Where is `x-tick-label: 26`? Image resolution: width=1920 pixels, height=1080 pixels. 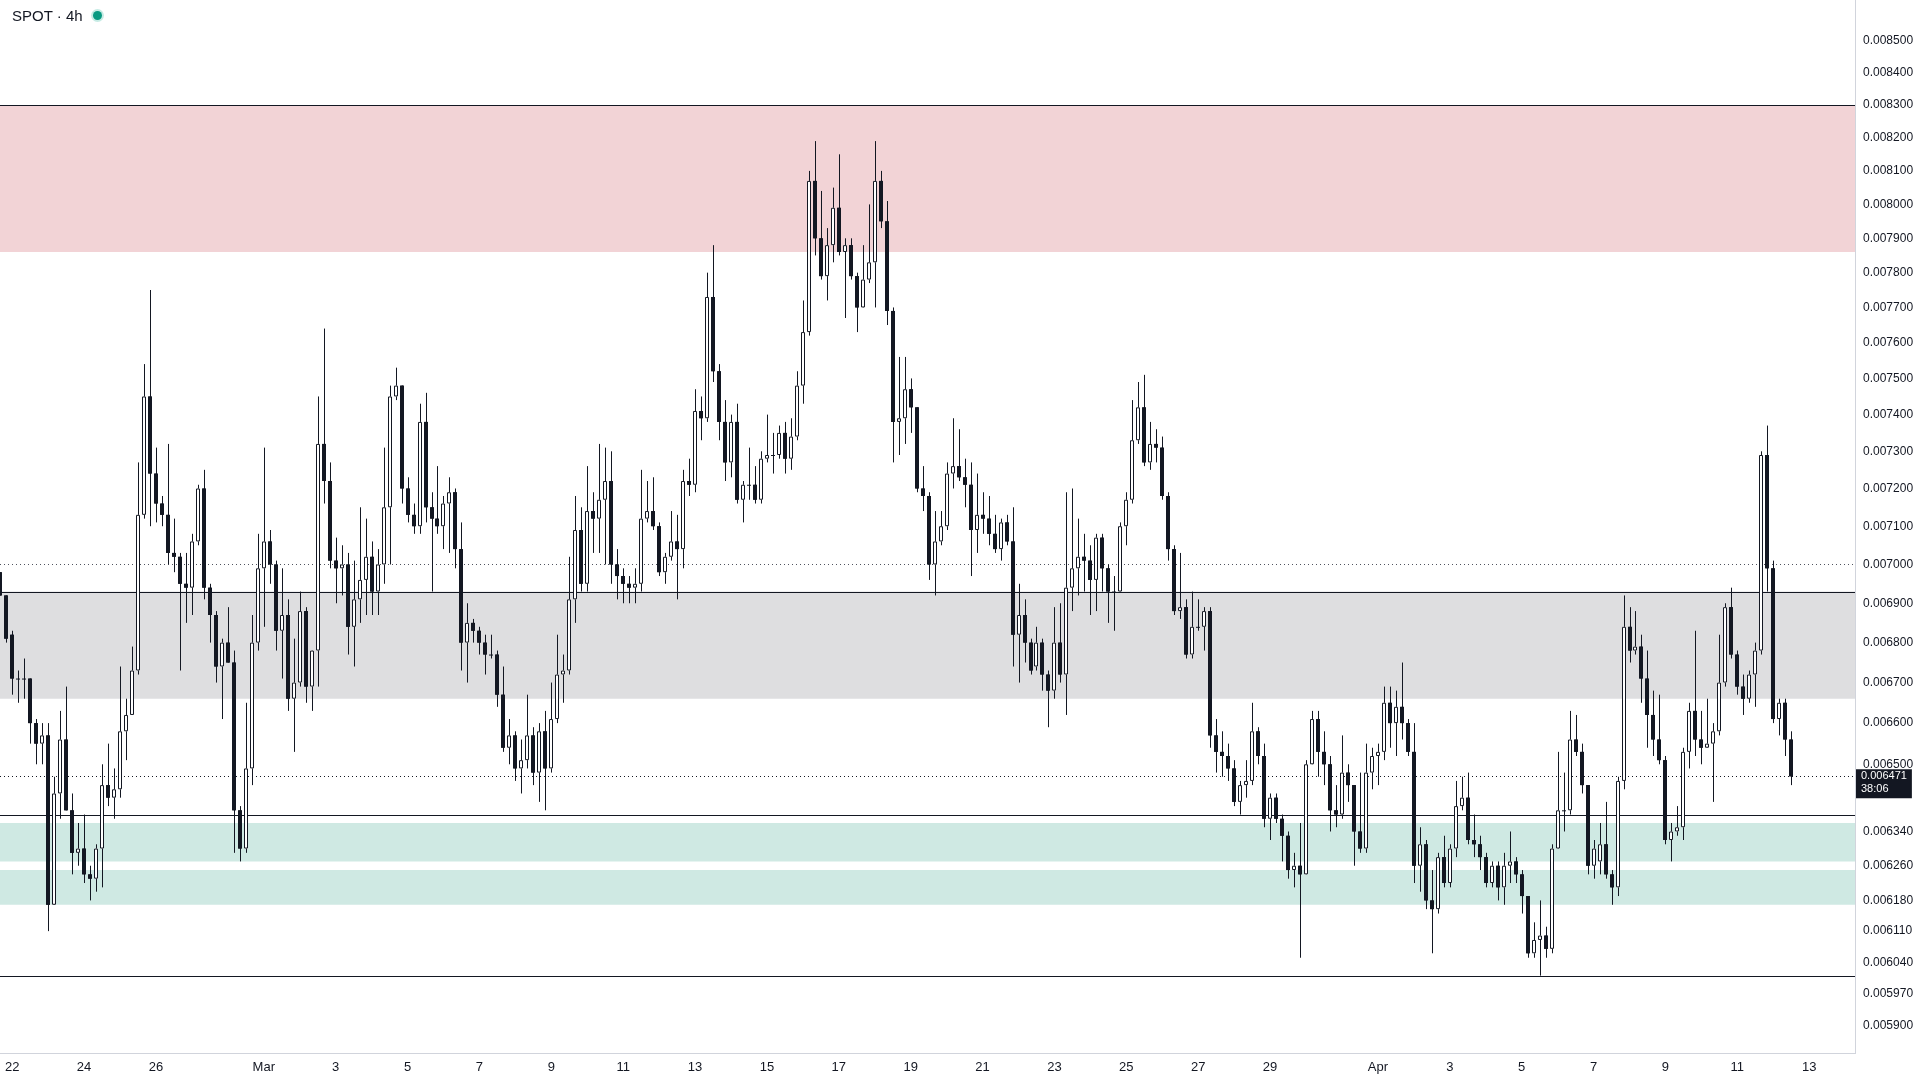
x-tick-label: 26 is located at coordinates (156, 1067).